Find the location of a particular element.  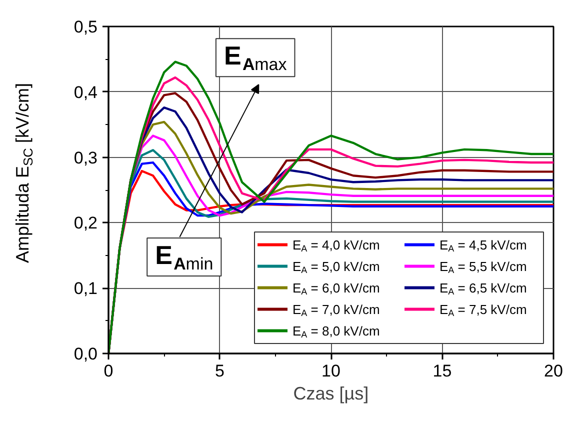

x-axis-title: Czas [µs] is located at coordinates (331, 394).